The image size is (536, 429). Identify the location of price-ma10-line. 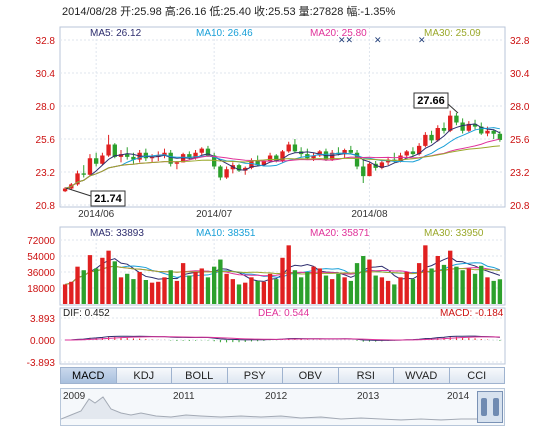
(282, 158).